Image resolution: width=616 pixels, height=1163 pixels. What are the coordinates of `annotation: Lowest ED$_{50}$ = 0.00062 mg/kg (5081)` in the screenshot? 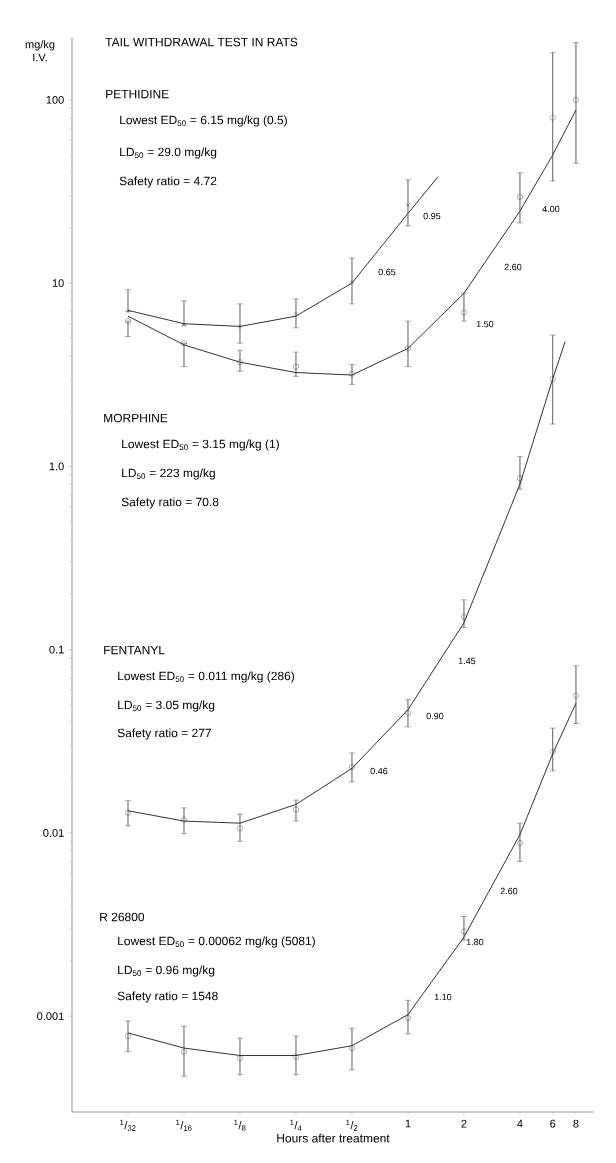 It's located at (216, 942).